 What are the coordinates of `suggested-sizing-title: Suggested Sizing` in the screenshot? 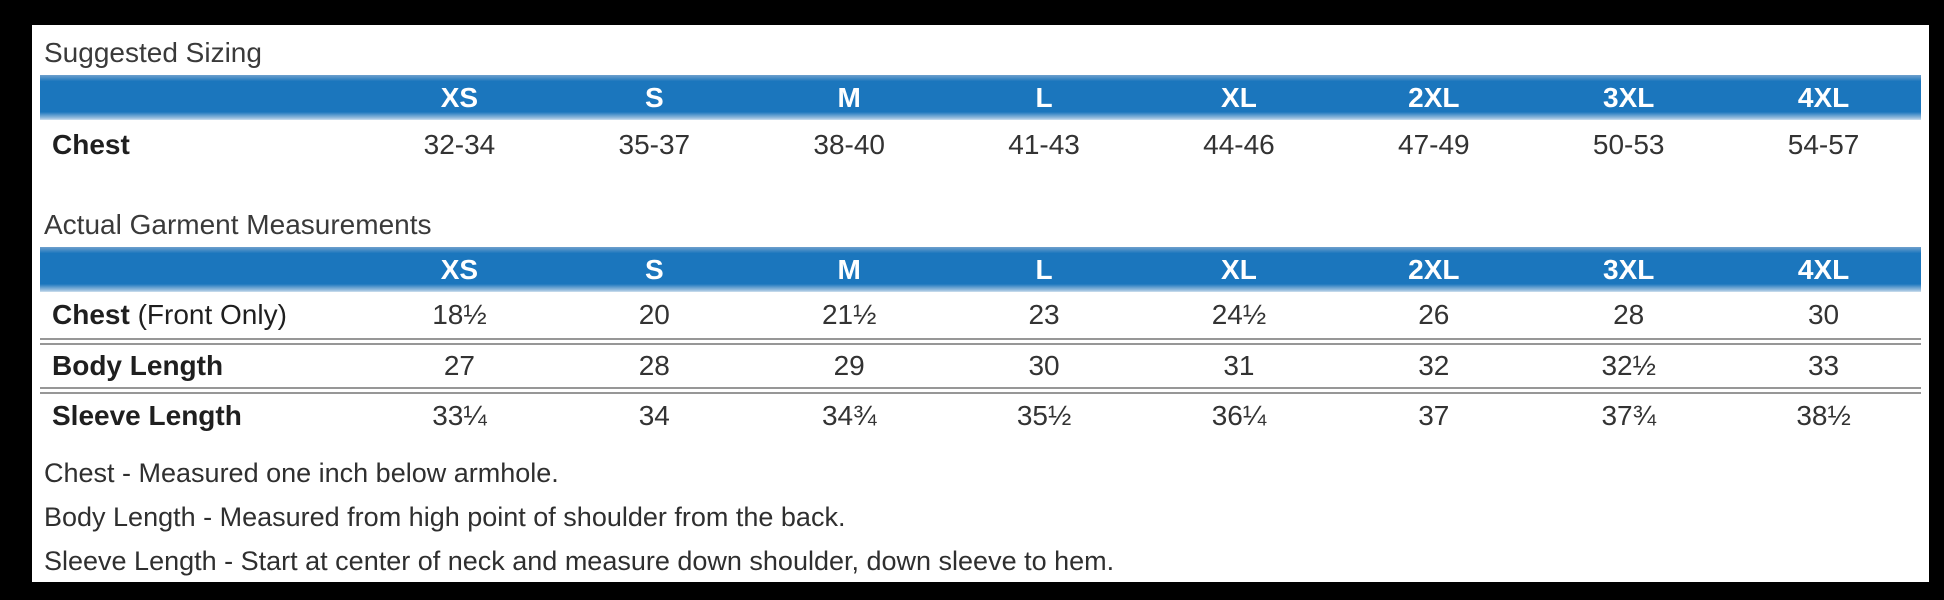 It's located at (153, 52).